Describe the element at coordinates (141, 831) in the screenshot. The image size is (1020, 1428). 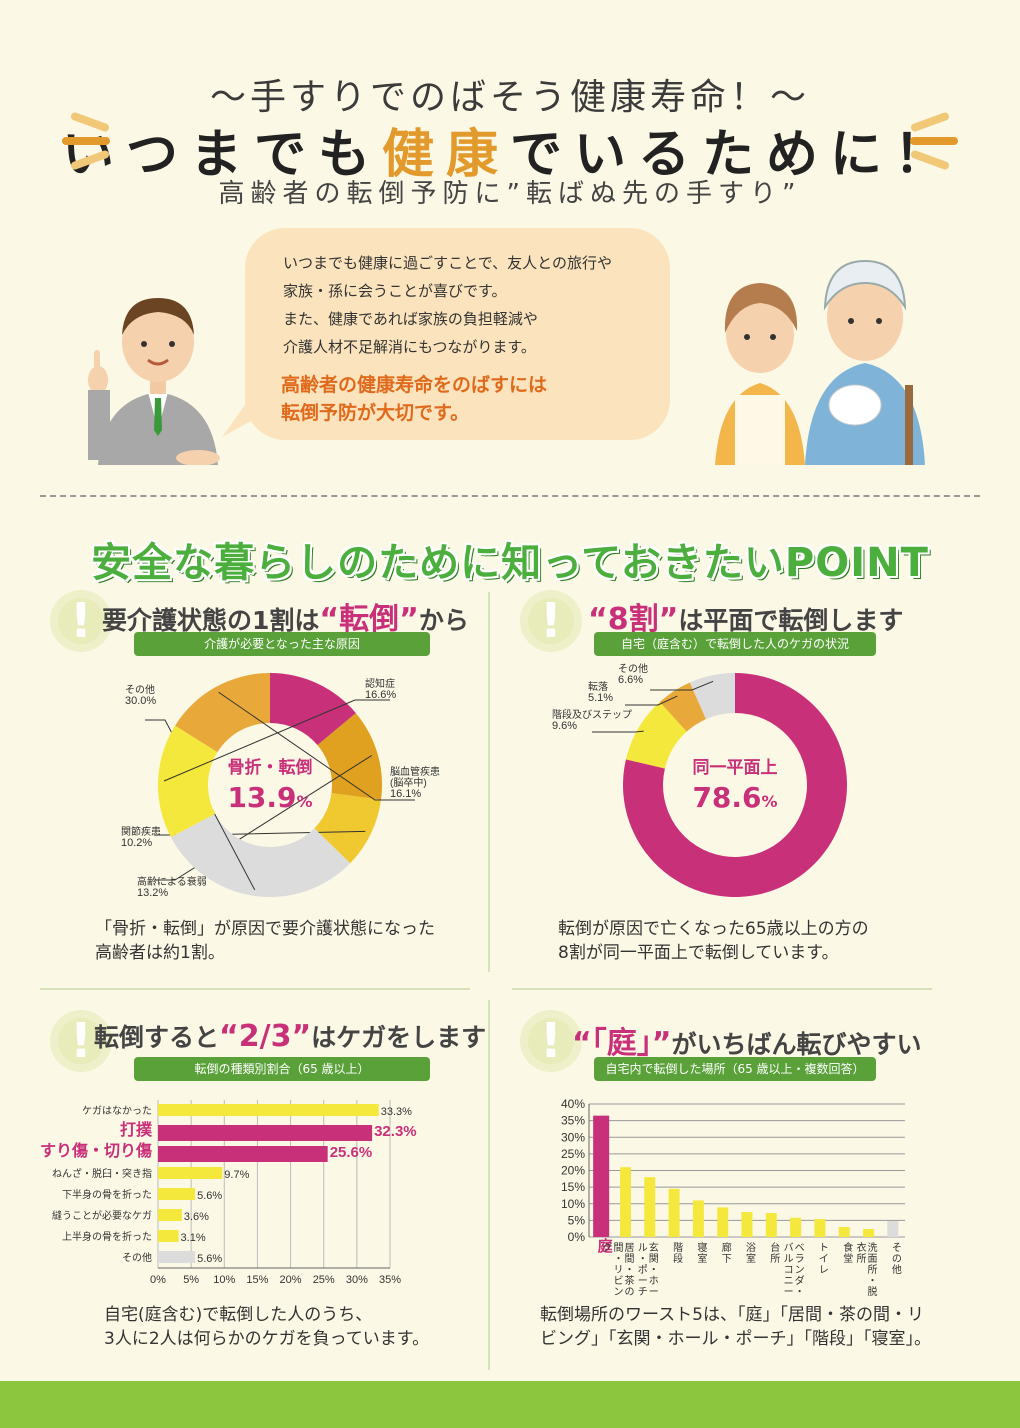
I see `slice-label: 関節疾患` at that location.